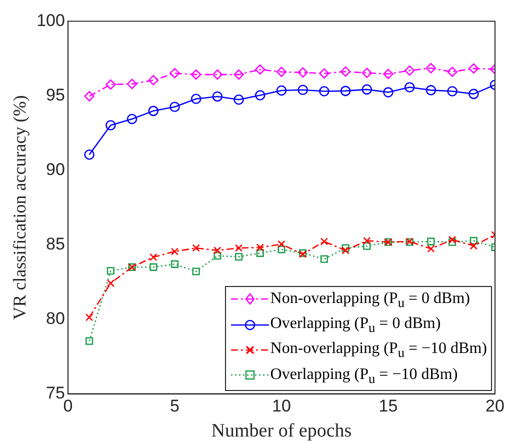 This screenshot has width=515, height=443. I want to click on legend-label: Non-overlapping (P$_{u}$ = 0 dBm), so click(370, 300).